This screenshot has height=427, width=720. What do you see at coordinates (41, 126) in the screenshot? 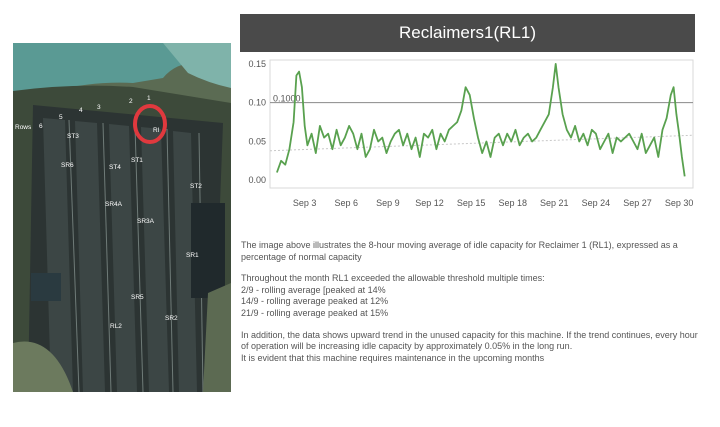
I see `row-number: 6` at bounding box center [41, 126].